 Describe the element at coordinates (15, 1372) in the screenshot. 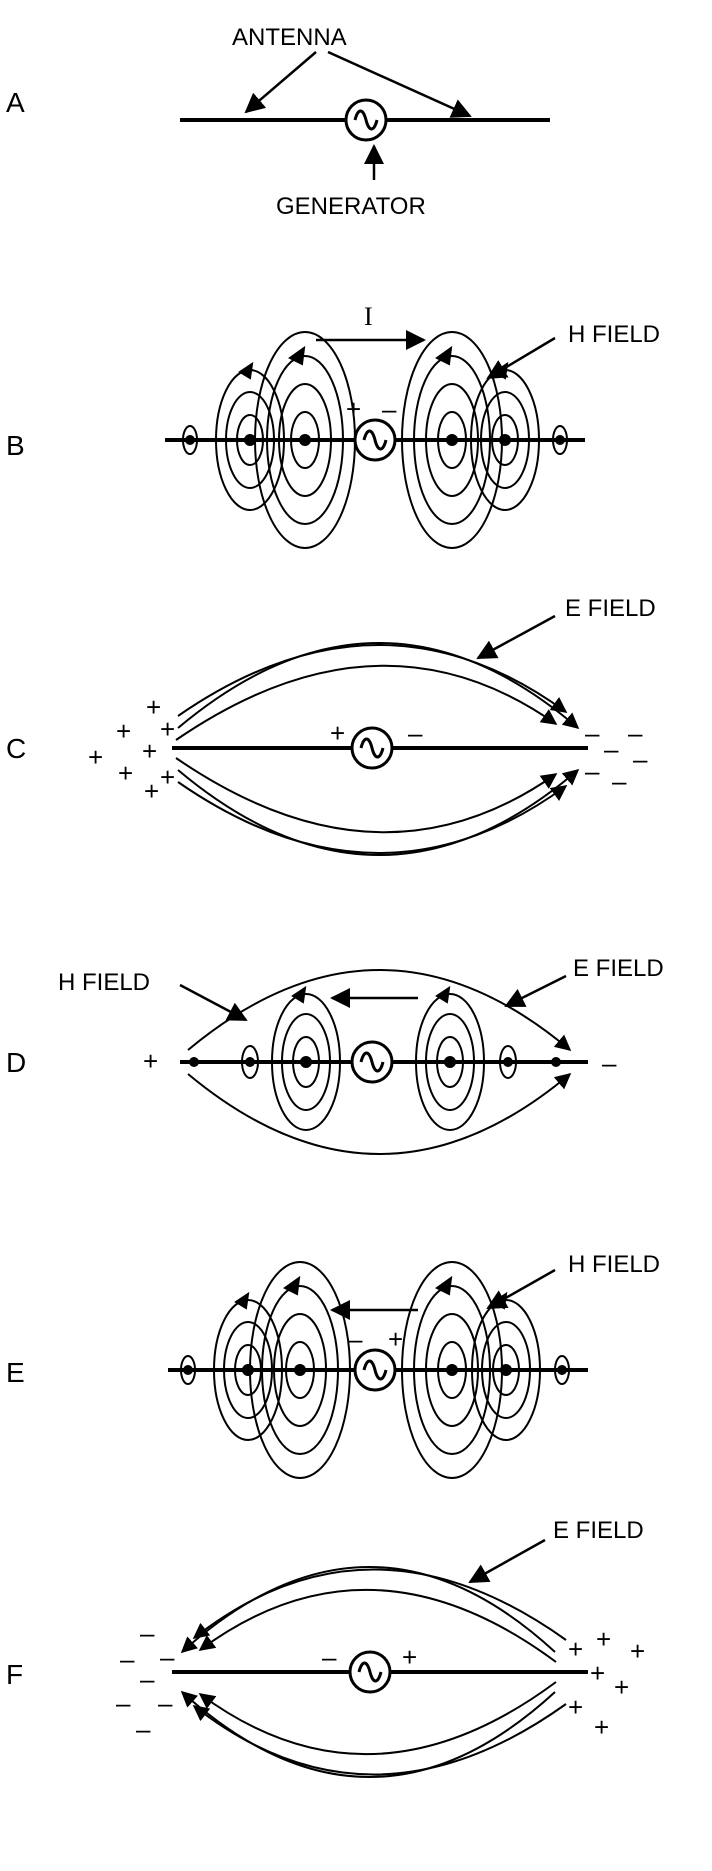

I see `panel-label-e: E` at that location.